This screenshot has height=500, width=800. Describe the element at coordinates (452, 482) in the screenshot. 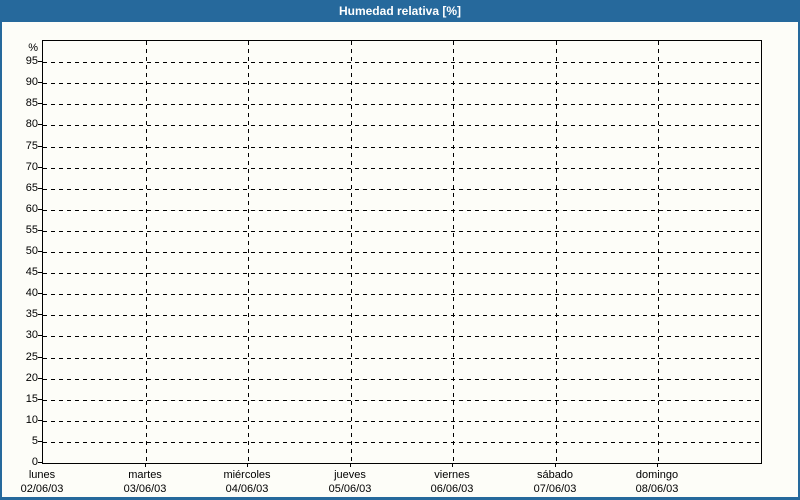

I see `x-axis-category-label: viernes 06/06/03` at that location.